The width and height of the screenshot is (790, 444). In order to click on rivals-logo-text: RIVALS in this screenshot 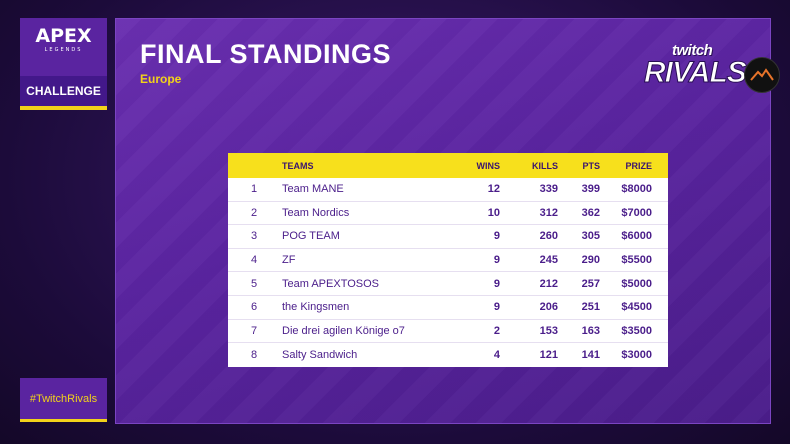, I will do `click(696, 73)`.